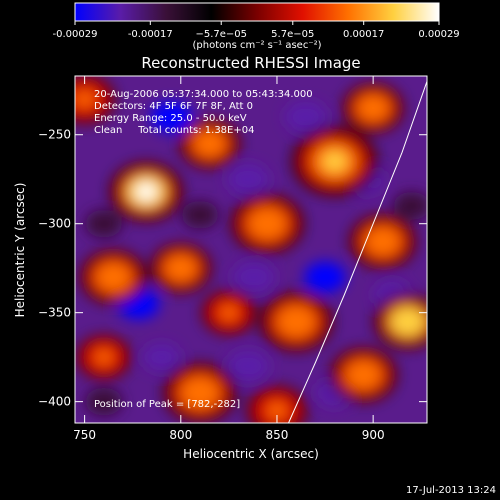  What do you see at coordinates (150, 34) in the screenshot?
I see `colorbar-tick-label: -0.00017` at bounding box center [150, 34].